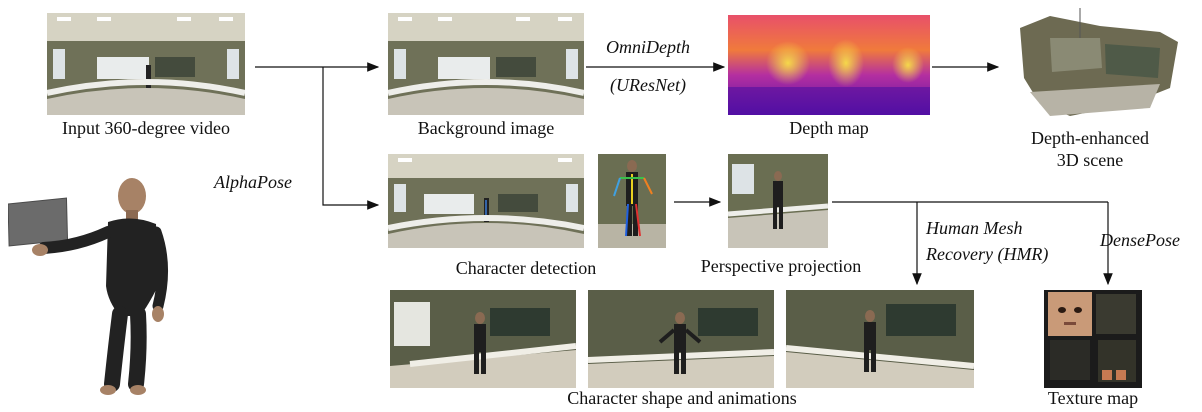  What do you see at coordinates (146, 64) in the screenshot?
I see `input-video-image` at bounding box center [146, 64].